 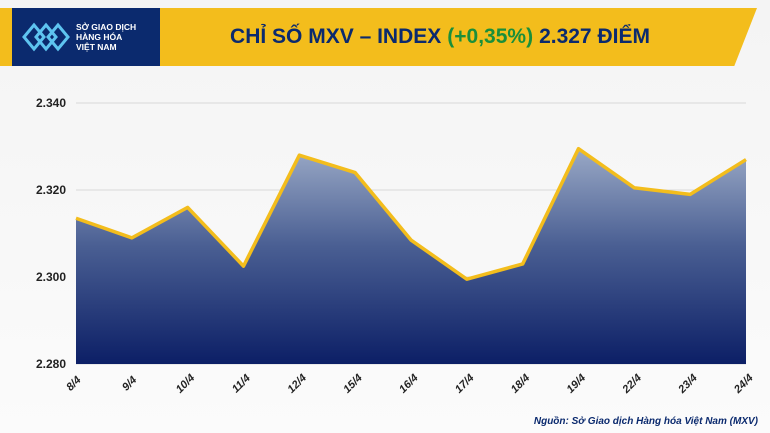 I want to click on y-tick-label: 2.300, so click(x=51, y=277).